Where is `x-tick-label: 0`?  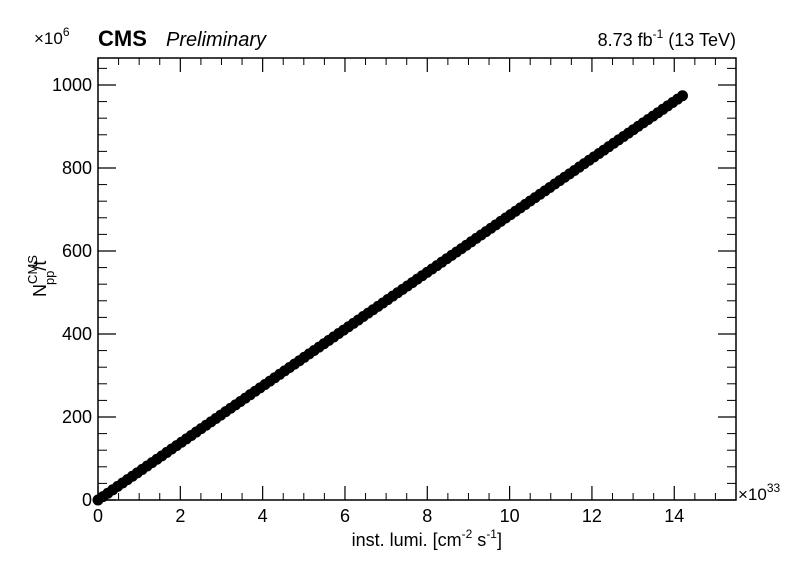
x-tick-label: 0 is located at coordinates (98, 516).